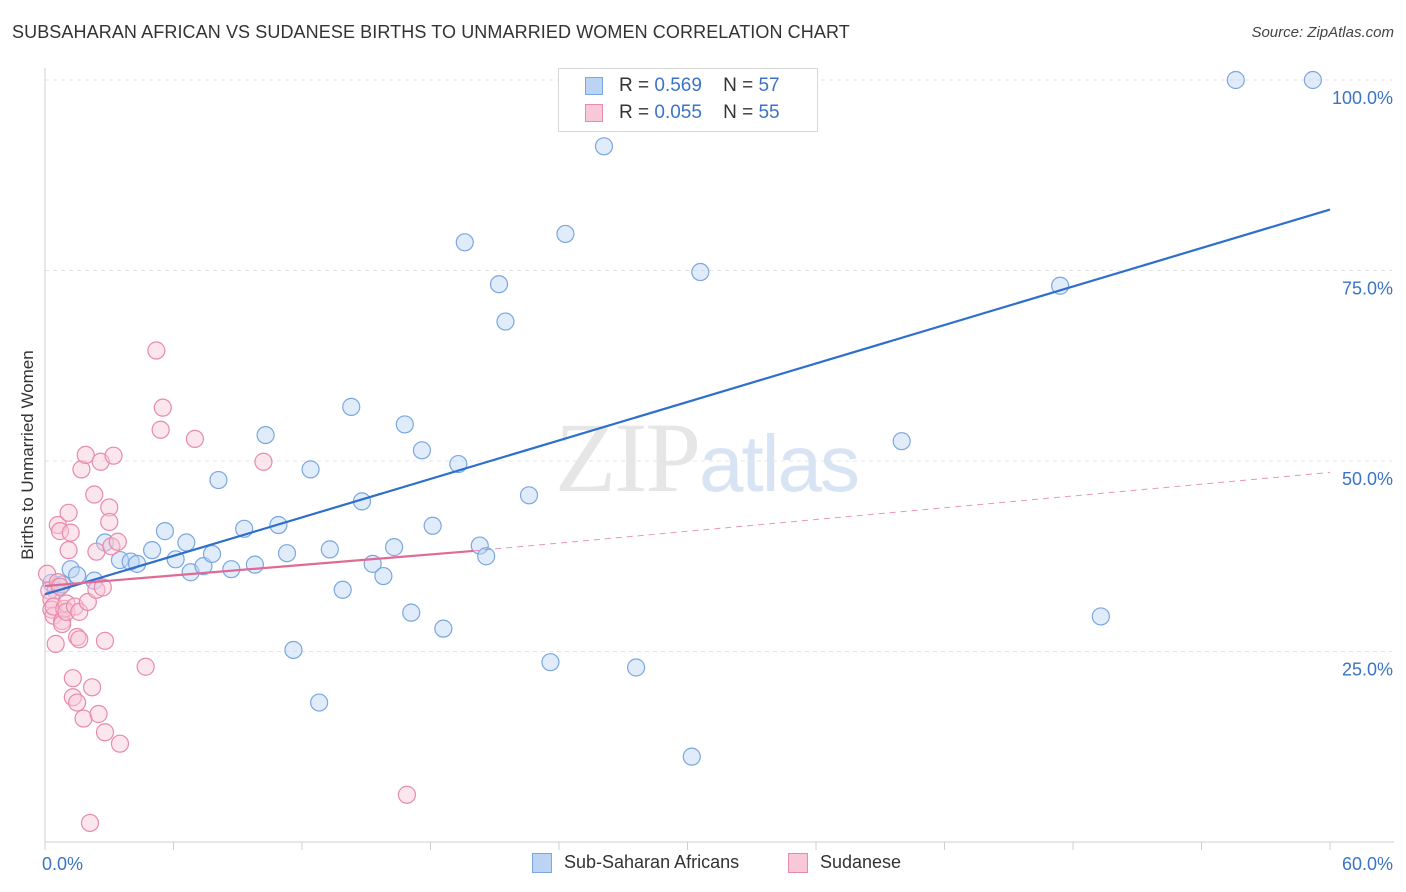 This screenshot has height=892, width=1406. What do you see at coordinates (1367, 864) in the screenshot?
I see `x-tick-label-1: 60.0%` at bounding box center [1367, 864].